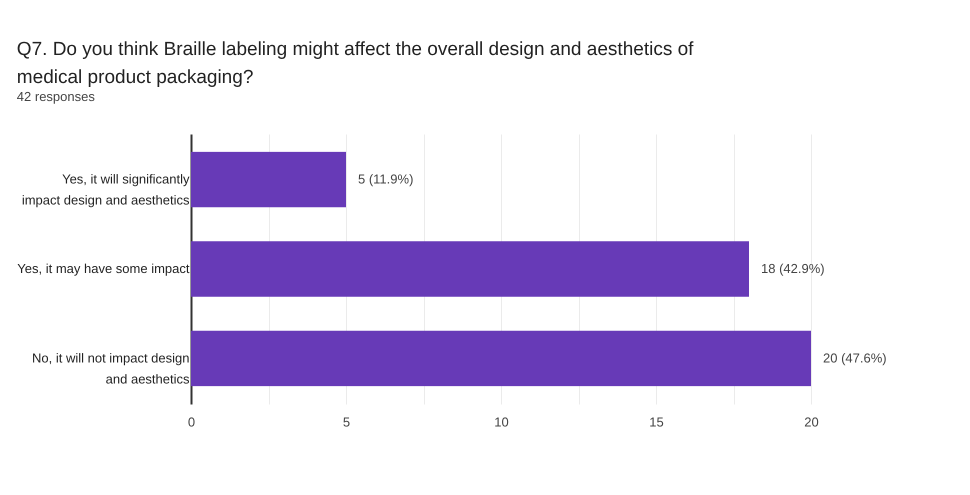 This screenshot has height=495, width=970. I want to click on y-tick-label: Yes, it will significantly impact design and aesthetics, so click(106, 190).